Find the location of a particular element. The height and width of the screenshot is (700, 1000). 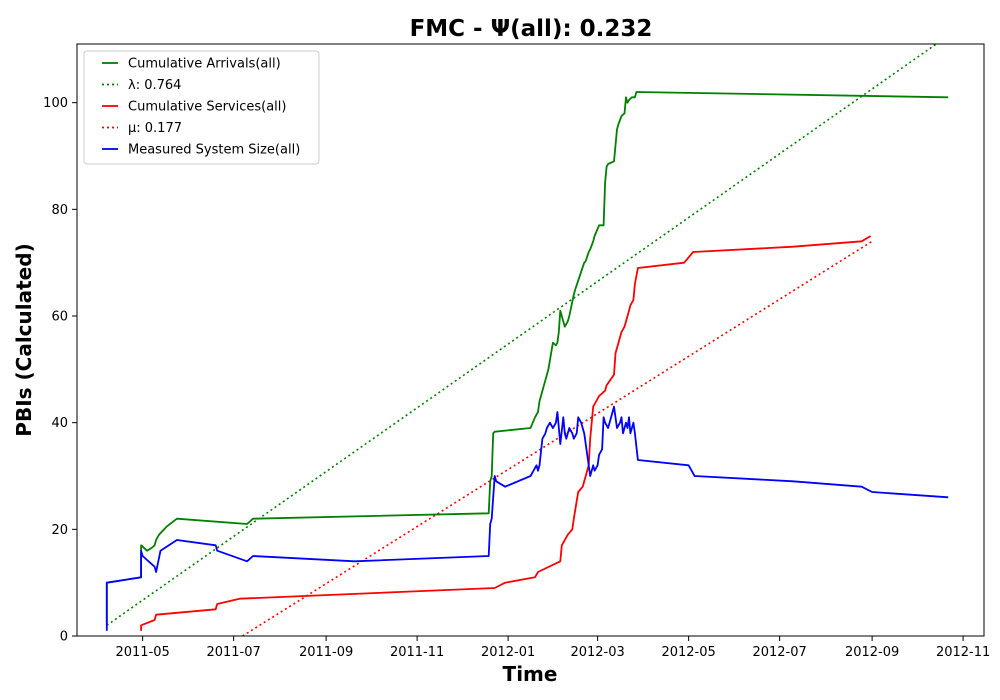

legend-box is located at coordinates (201, 107).